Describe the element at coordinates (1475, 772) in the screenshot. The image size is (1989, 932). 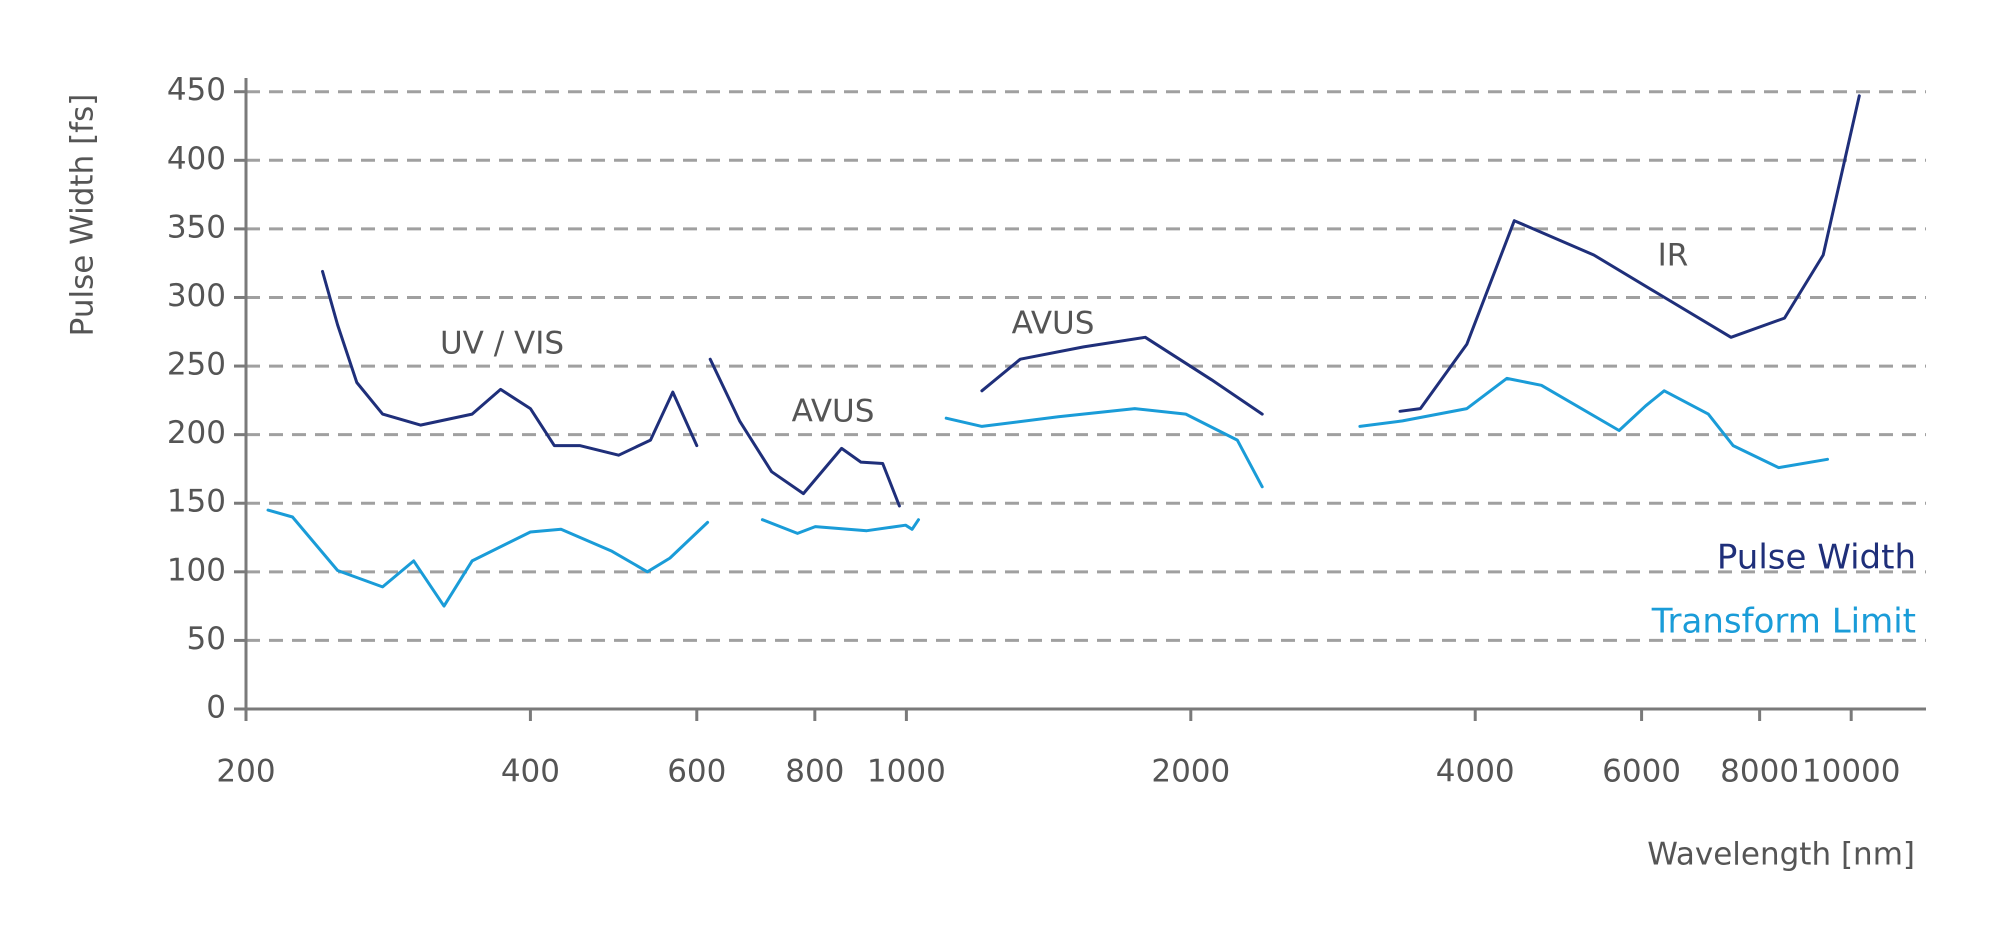
I see `x-tick-label: 4000` at that location.